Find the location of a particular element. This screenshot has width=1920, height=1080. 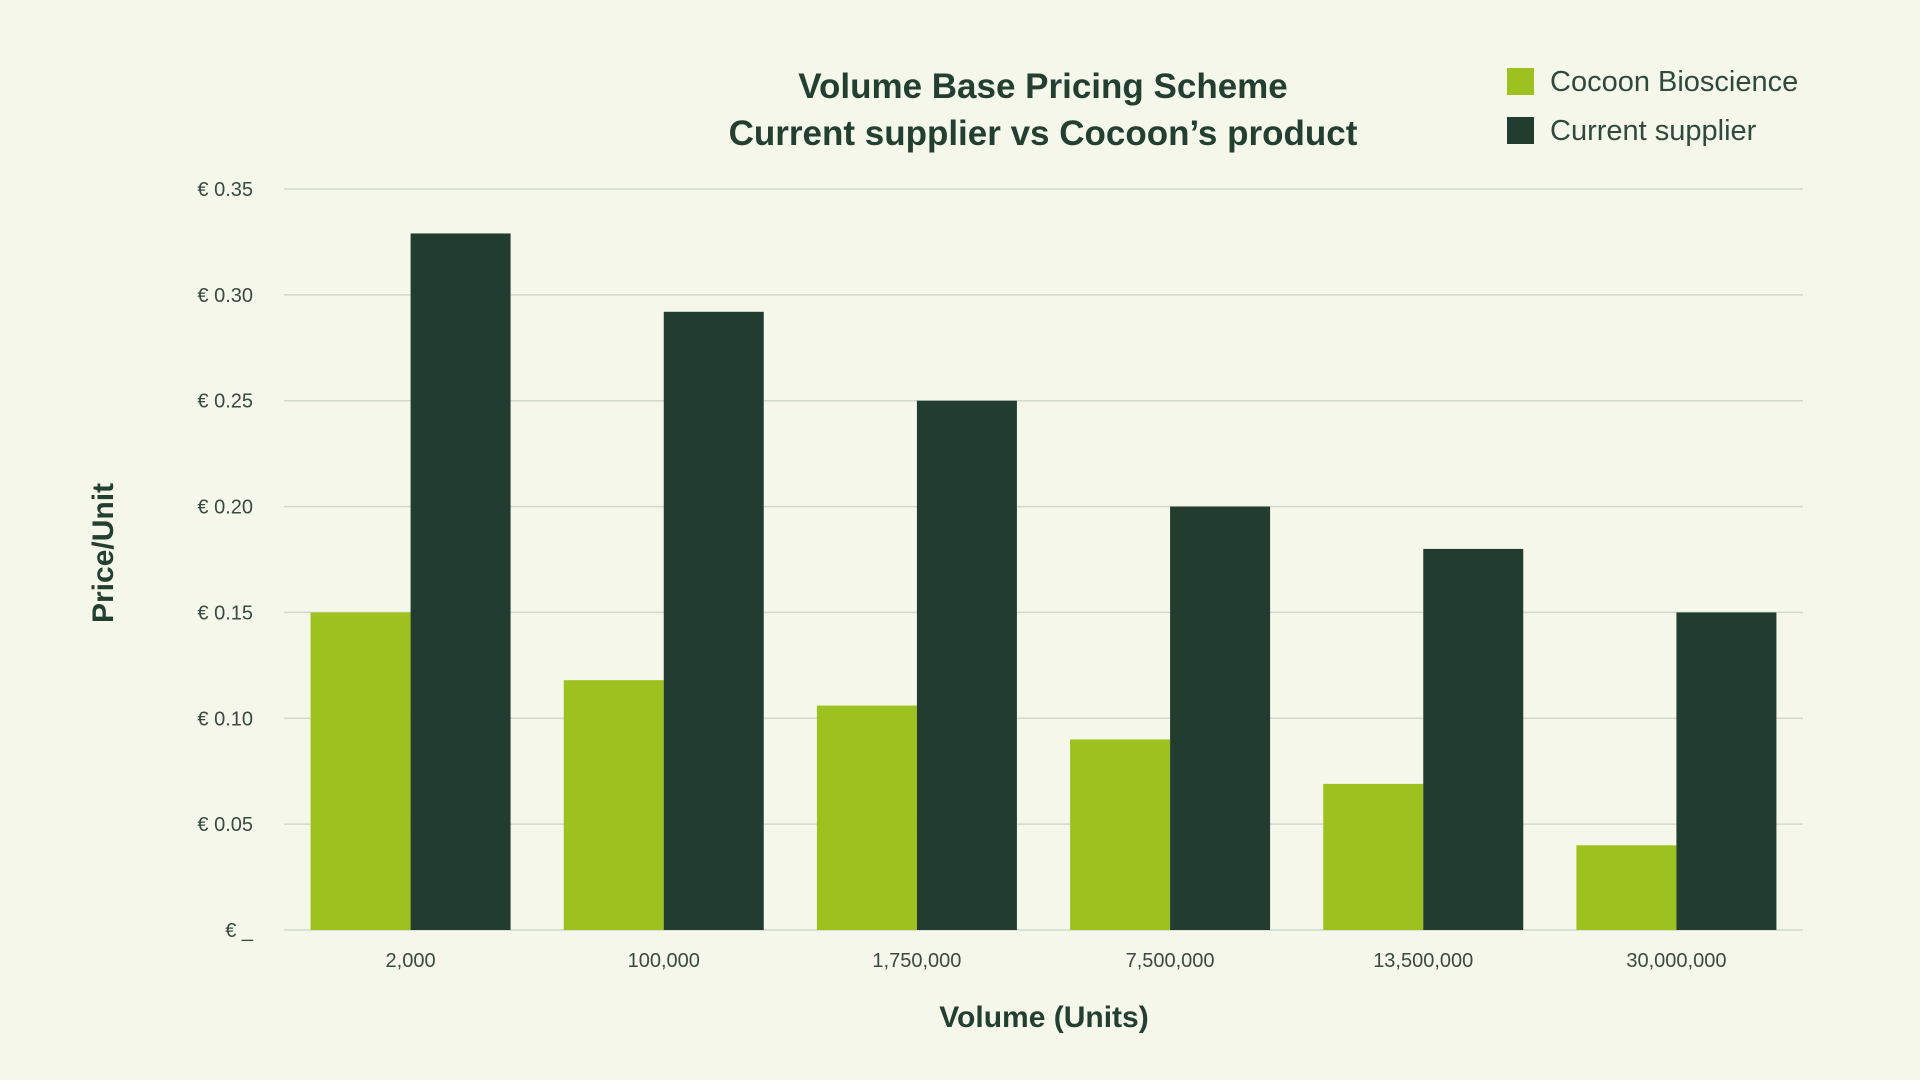

legend: Cocoon Bioscience Current supplier is located at coordinates (1652, 106).